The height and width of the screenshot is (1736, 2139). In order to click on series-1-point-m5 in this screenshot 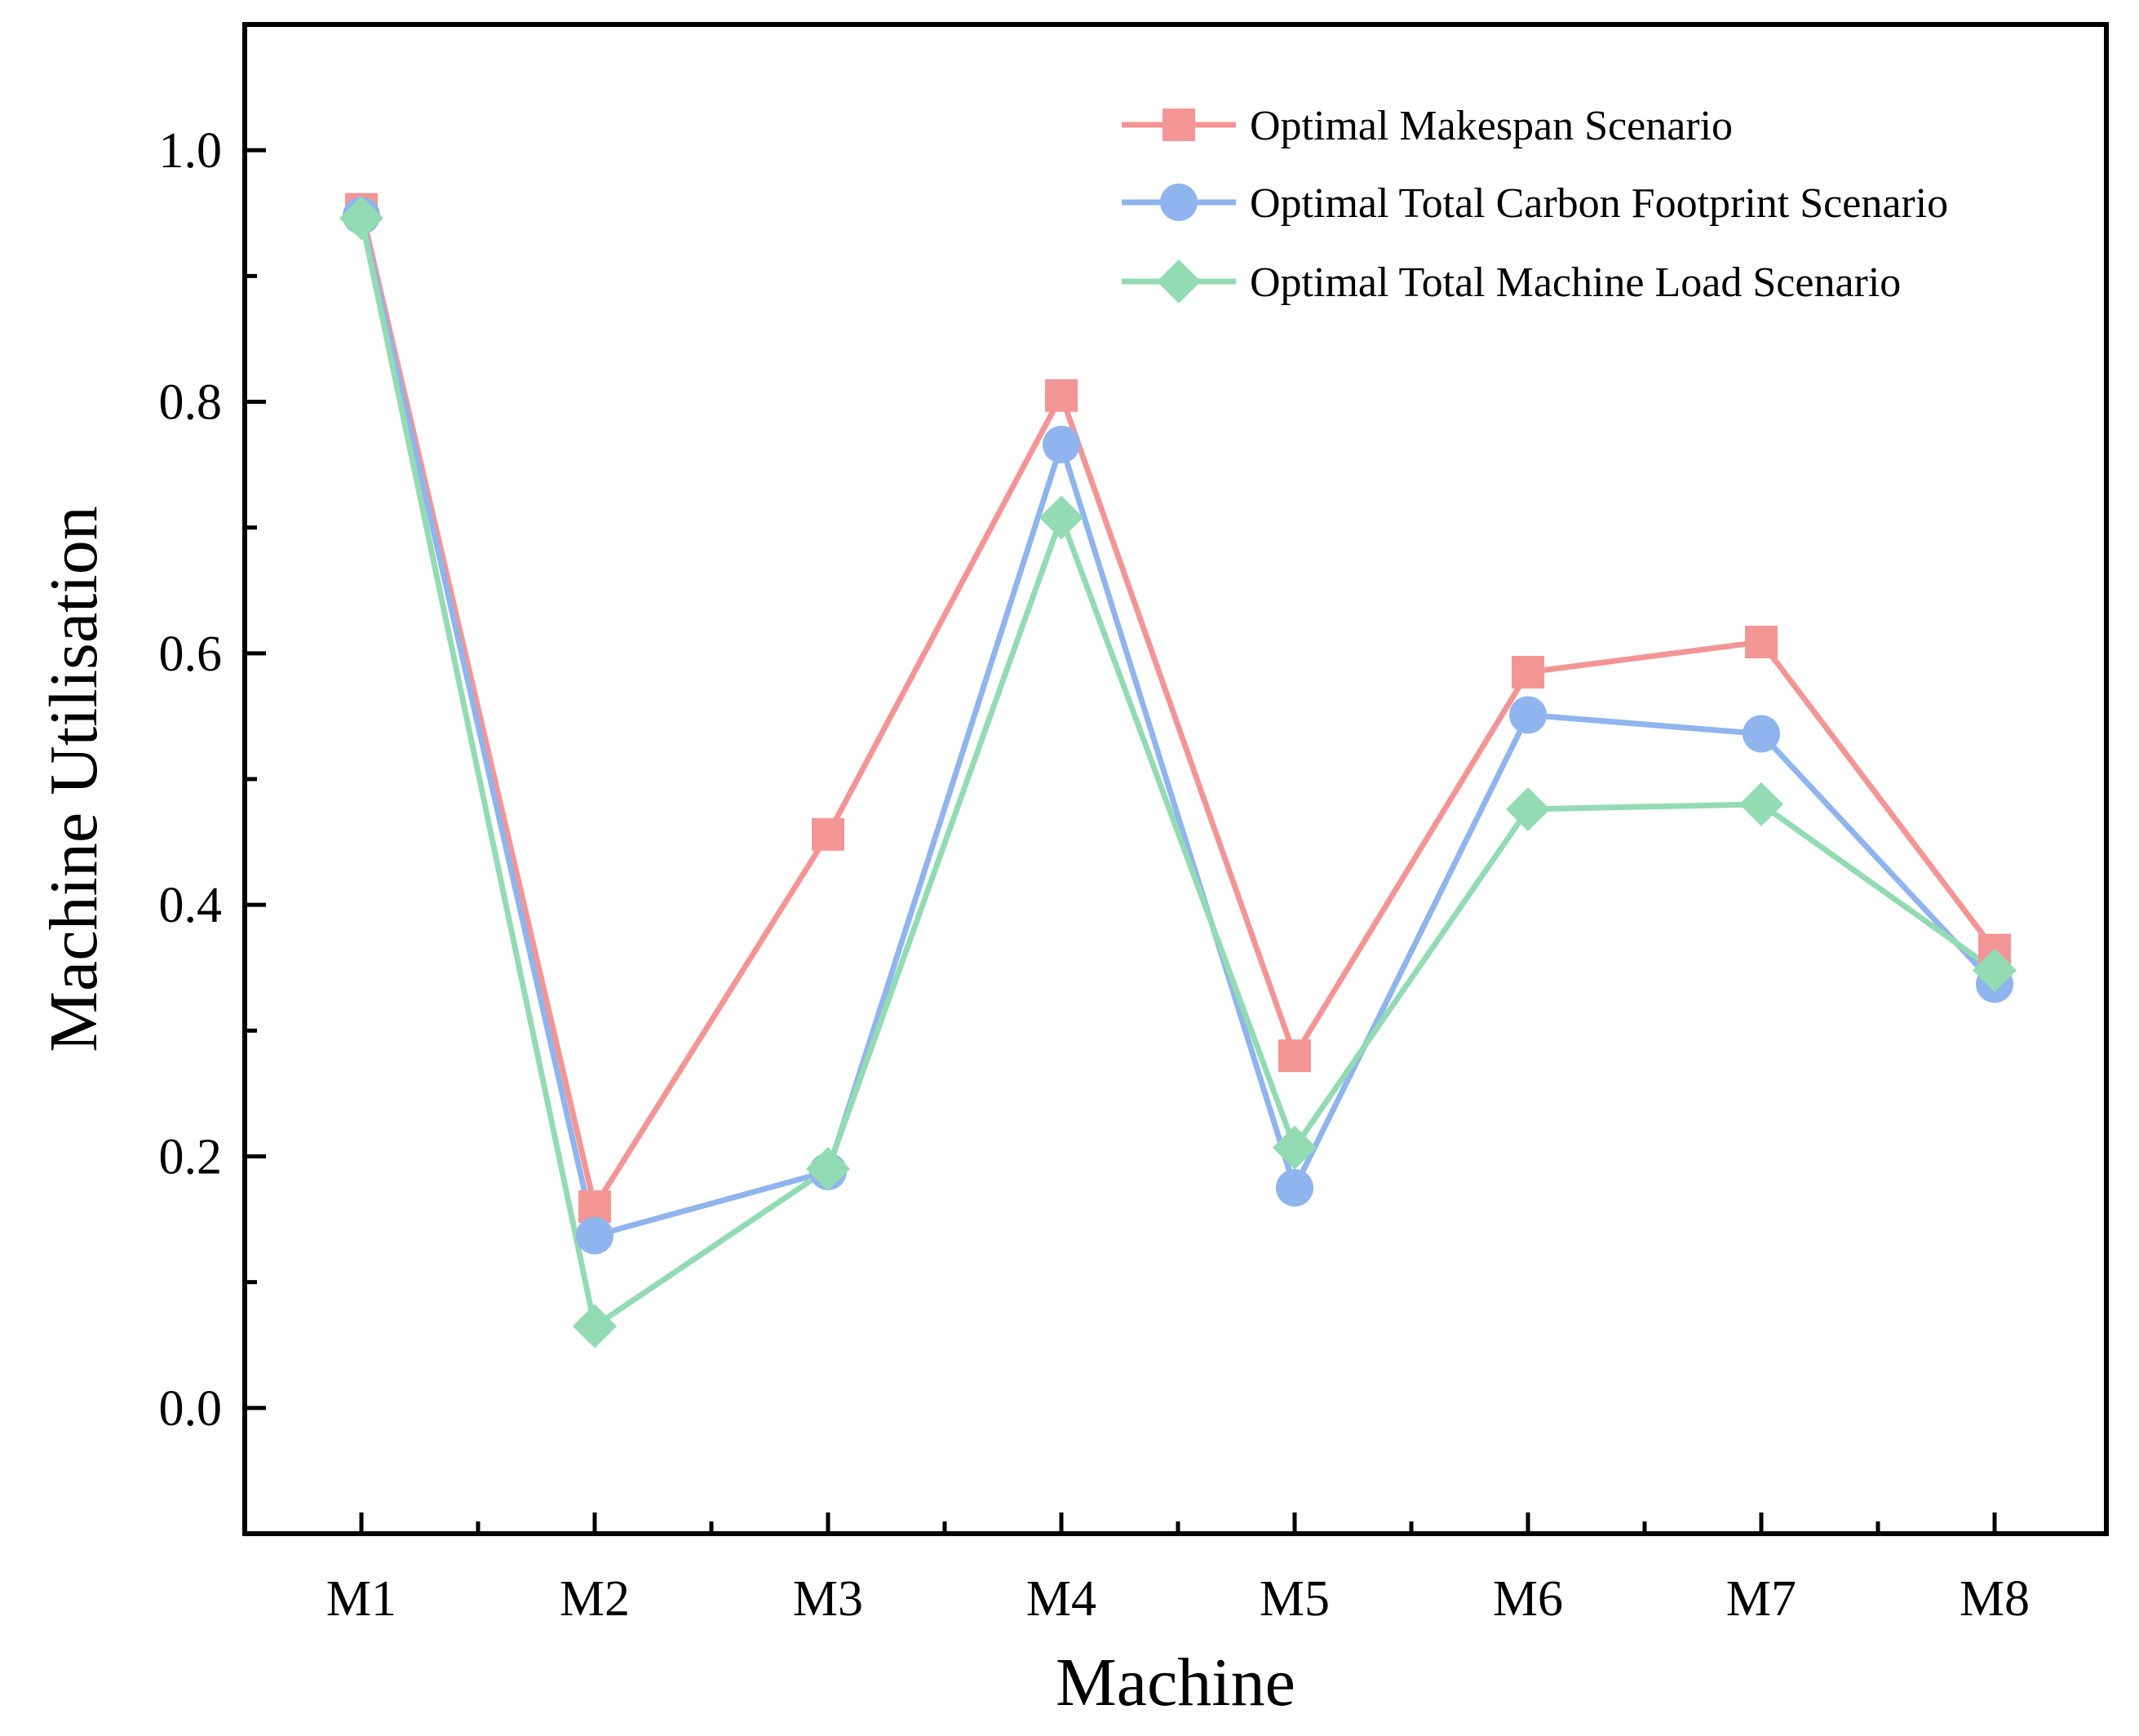, I will do `click(1294, 1056)`.